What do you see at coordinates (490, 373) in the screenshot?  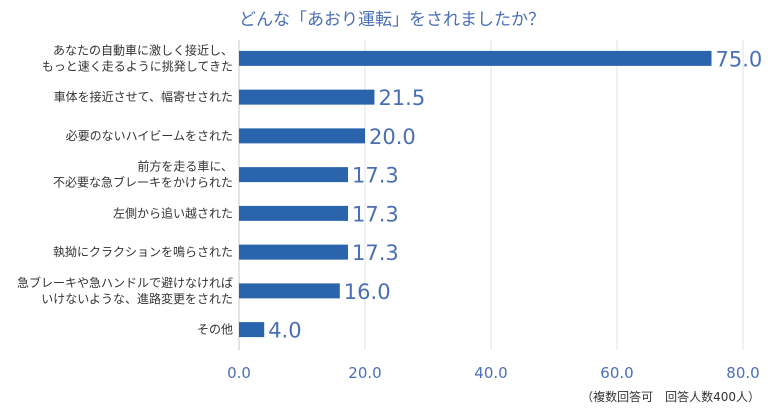 I see `x-tick-label: 40.0` at bounding box center [490, 373].